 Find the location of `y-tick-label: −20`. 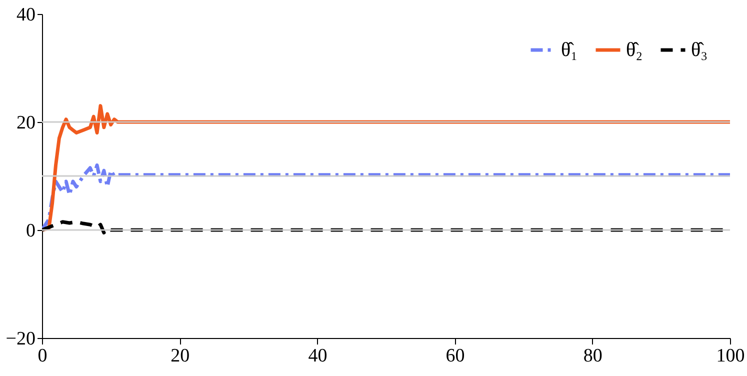

y-tick-label: −20 is located at coordinates (21, 339).